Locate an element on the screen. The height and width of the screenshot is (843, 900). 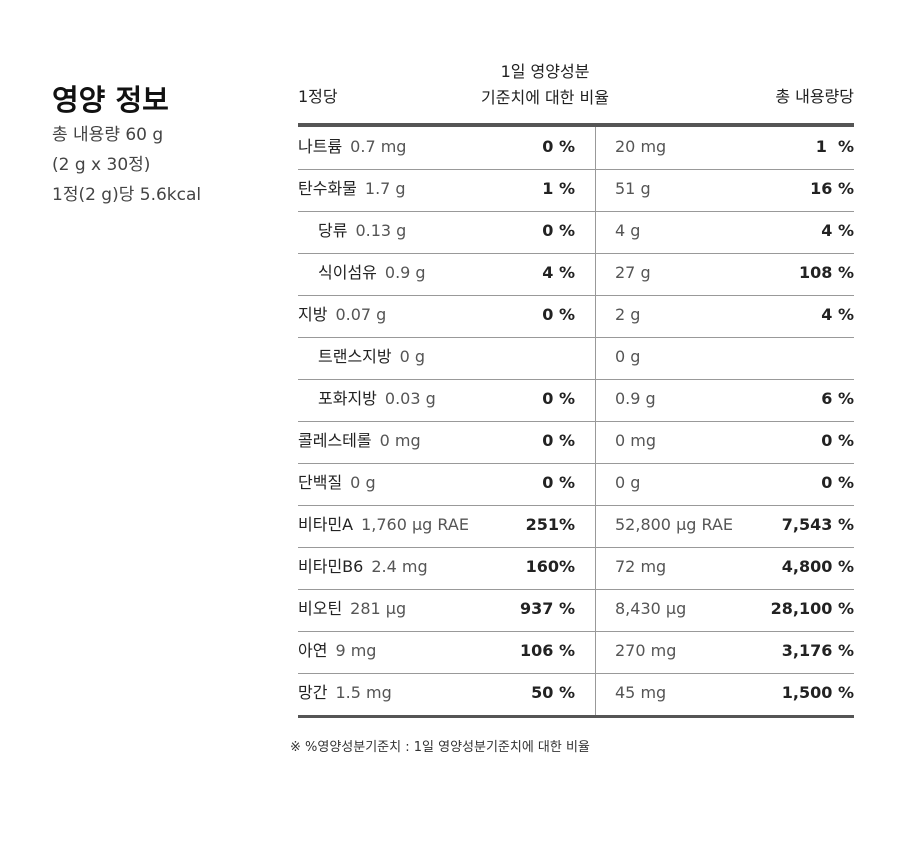
nutrient-name: 비오틴 281 µg is located at coordinates (352, 608).